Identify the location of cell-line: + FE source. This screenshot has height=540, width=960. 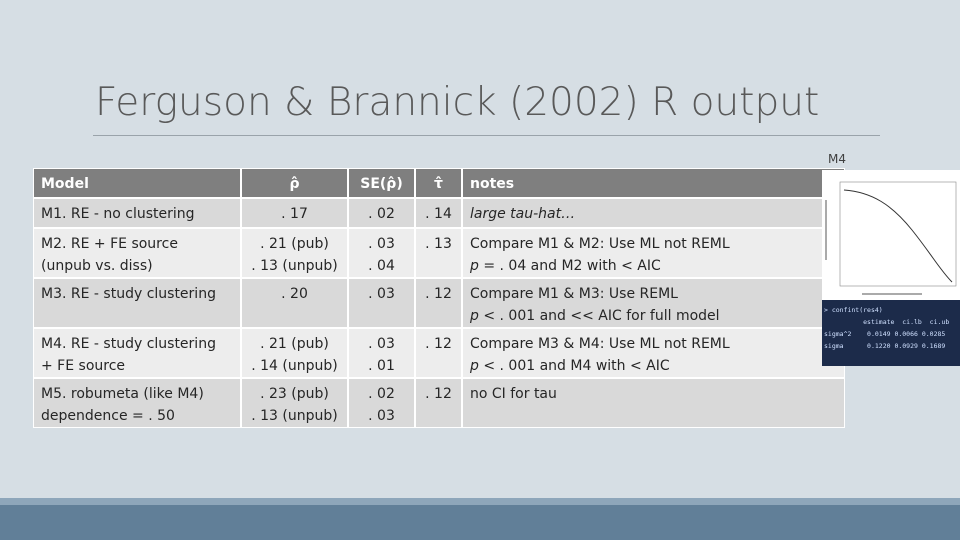
(83, 366).